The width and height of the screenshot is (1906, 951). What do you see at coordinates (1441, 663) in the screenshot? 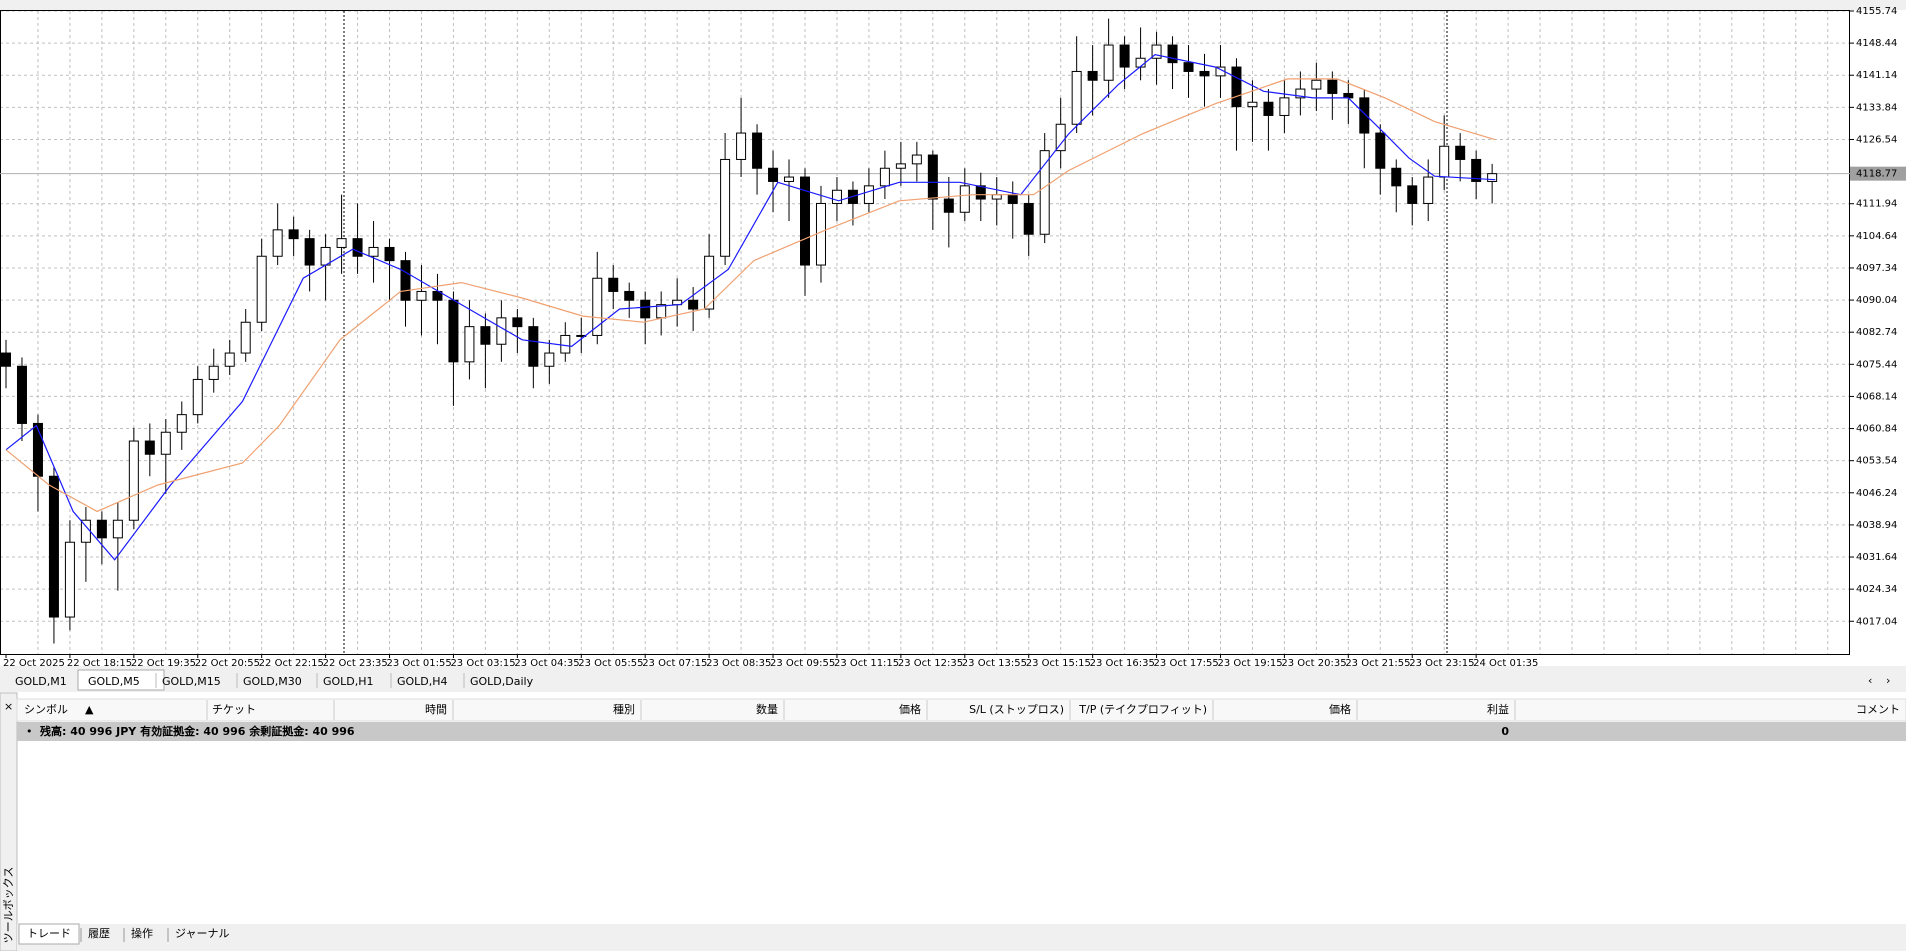
I see `x-tick-label: 23 Oct 23:15` at bounding box center [1441, 663].